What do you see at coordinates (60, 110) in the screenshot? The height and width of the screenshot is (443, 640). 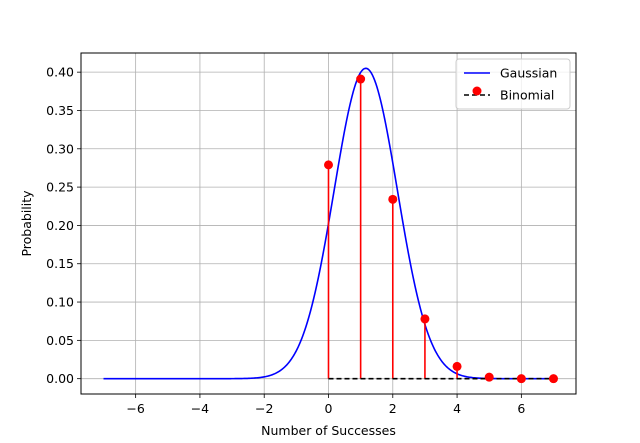 I see `y-tick-label: 0.35` at bounding box center [60, 110].